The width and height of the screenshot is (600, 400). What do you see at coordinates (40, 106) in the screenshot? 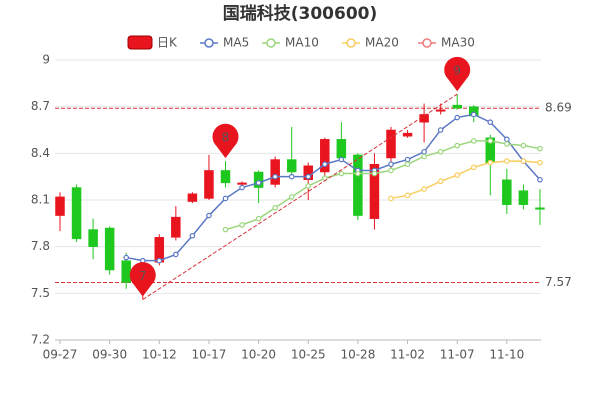
I see `y-tick-label: 8.7` at bounding box center [40, 106].